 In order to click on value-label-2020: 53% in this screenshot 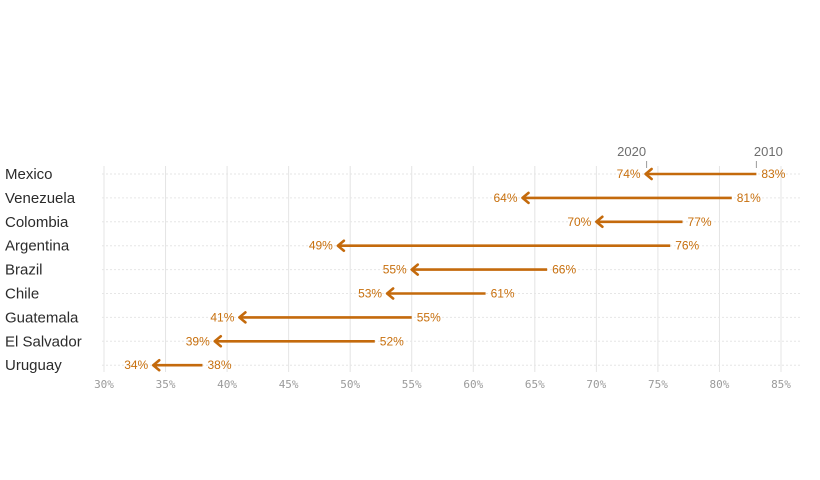, I will do `click(370, 294)`.